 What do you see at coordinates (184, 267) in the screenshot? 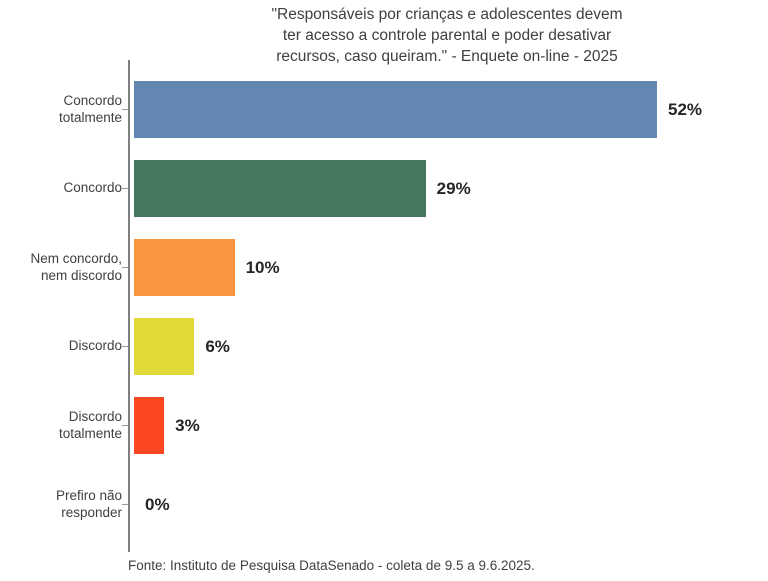
I see `bar-nem-concordo-nem-discordo` at bounding box center [184, 267].